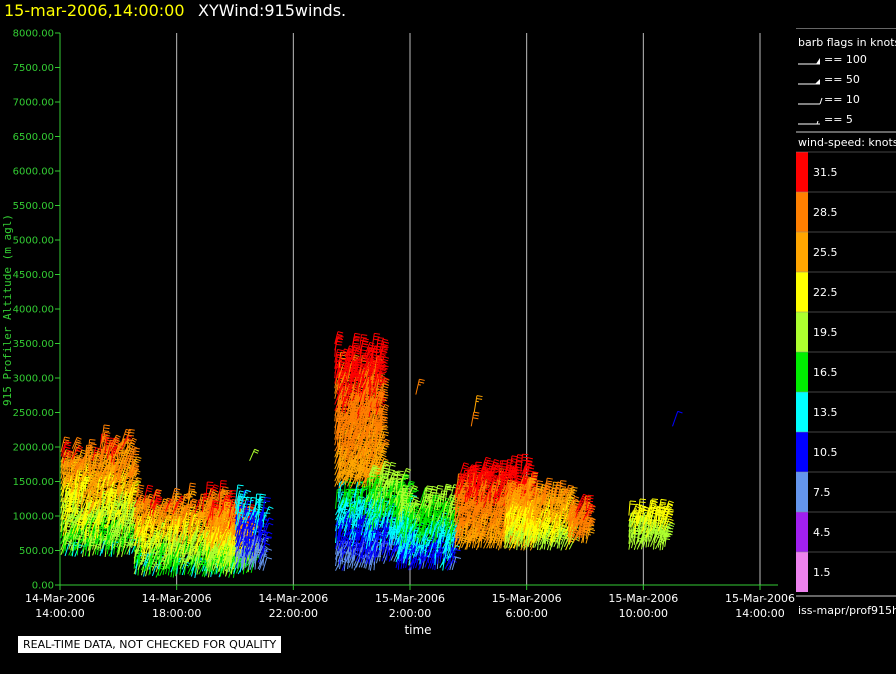  Describe the element at coordinates (410, 613) in the screenshot. I see `x-tick-time: 2:00:00` at that location.